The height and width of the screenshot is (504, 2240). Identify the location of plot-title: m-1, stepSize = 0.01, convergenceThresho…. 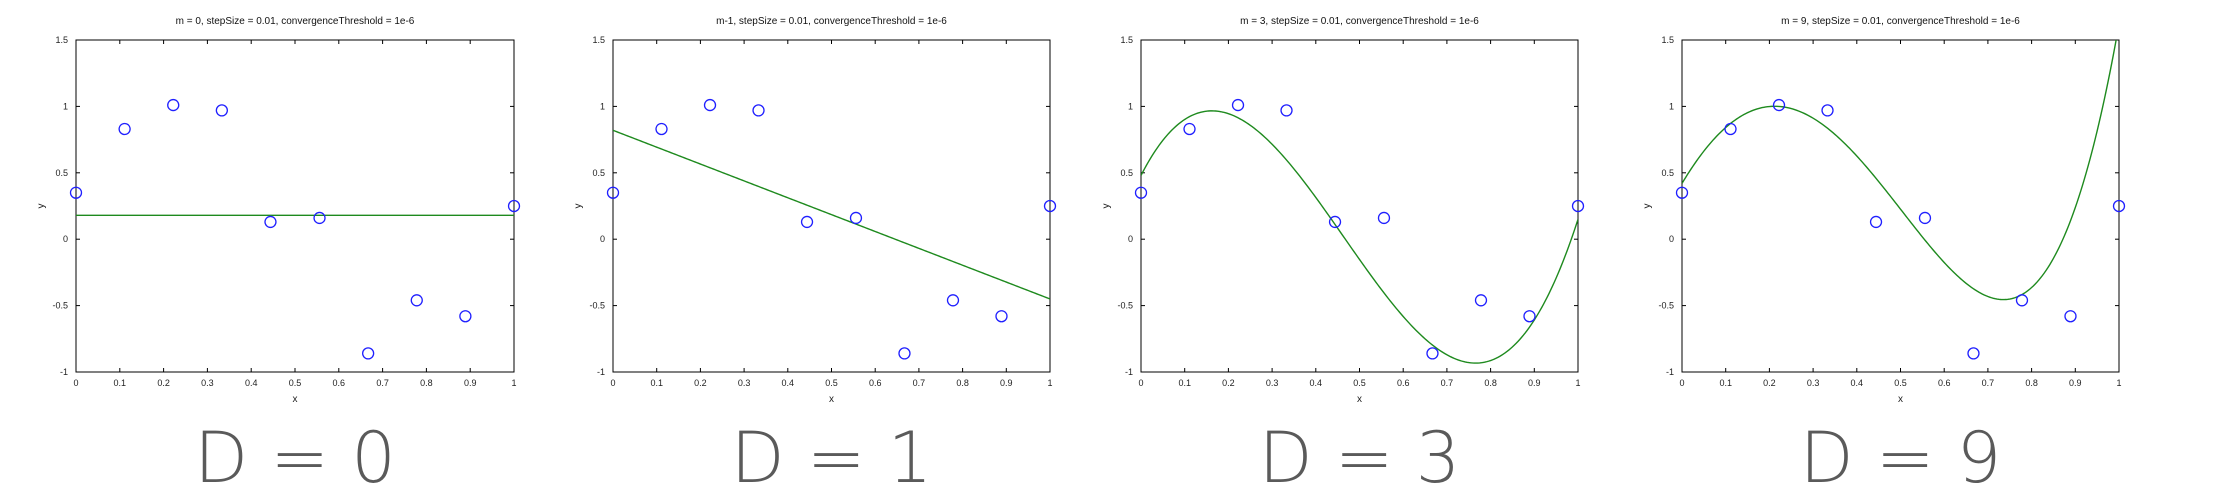
(831, 21).